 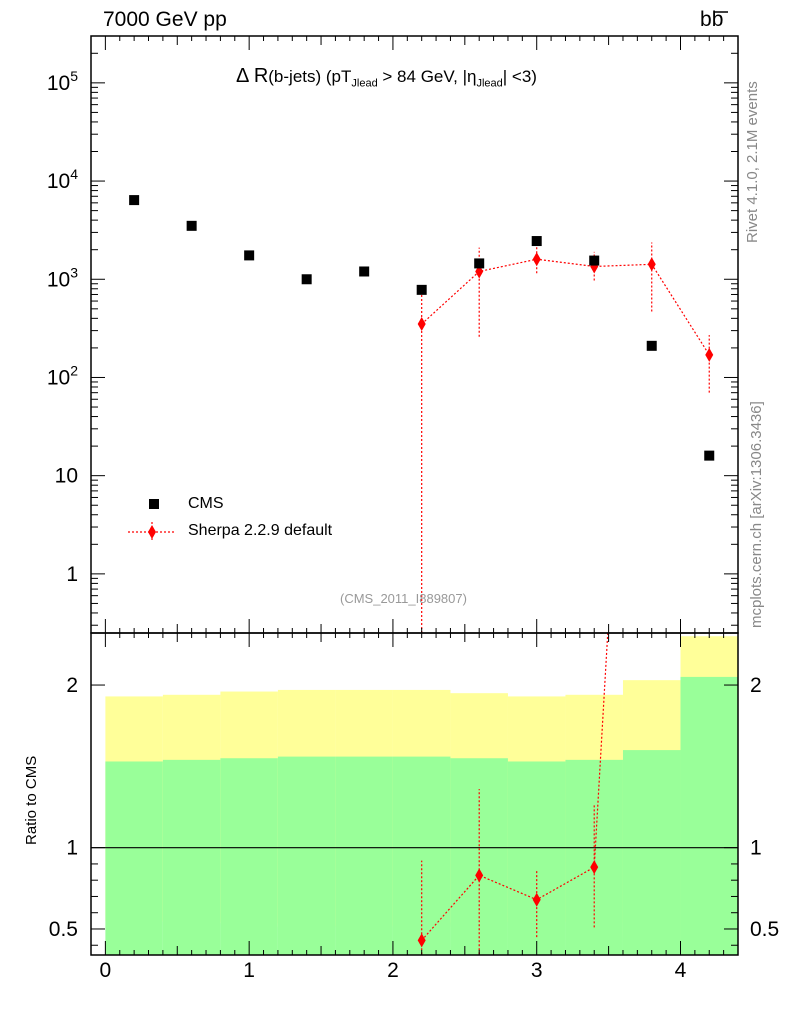 What do you see at coordinates (74, 272) in the screenshot?
I see `y-tick-exponent-3: 3` at bounding box center [74, 272].